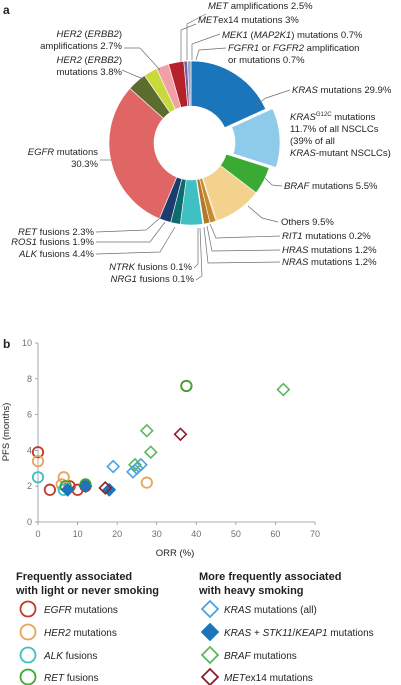  Describe the element at coordinates (263, 214) in the screenshot. I see `leader-others` at that location.